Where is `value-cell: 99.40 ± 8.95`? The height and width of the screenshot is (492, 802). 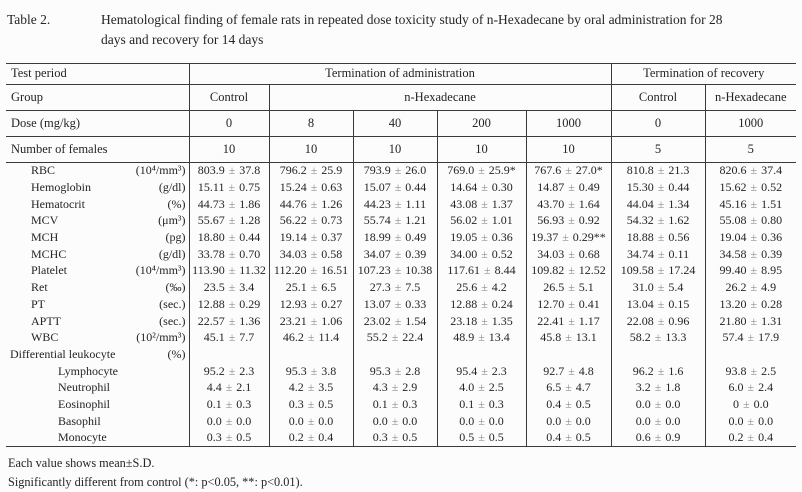
value-cell: 99.40 ± 8.95 is located at coordinates (750, 271).